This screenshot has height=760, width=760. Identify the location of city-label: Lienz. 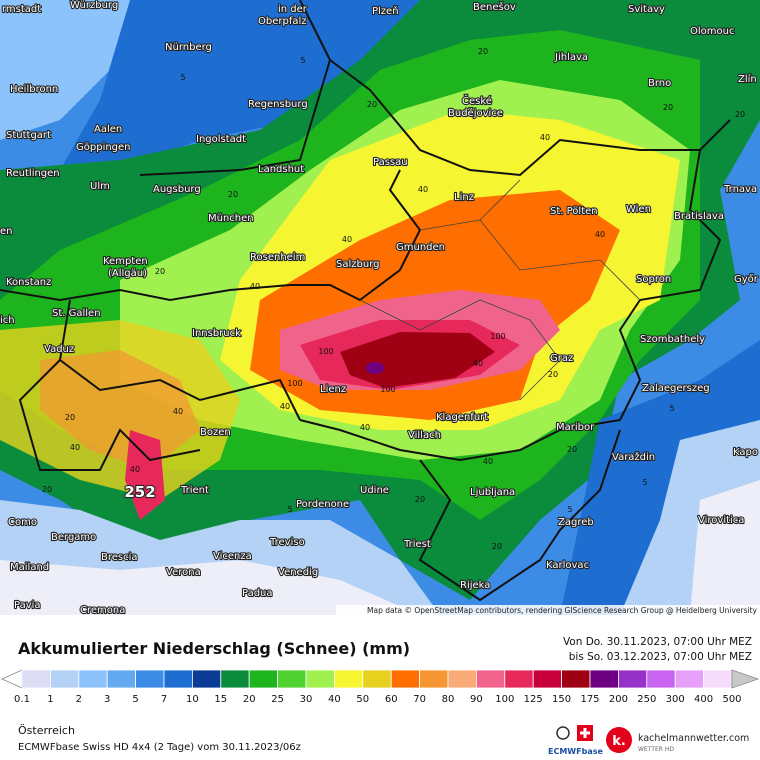
(333, 389).